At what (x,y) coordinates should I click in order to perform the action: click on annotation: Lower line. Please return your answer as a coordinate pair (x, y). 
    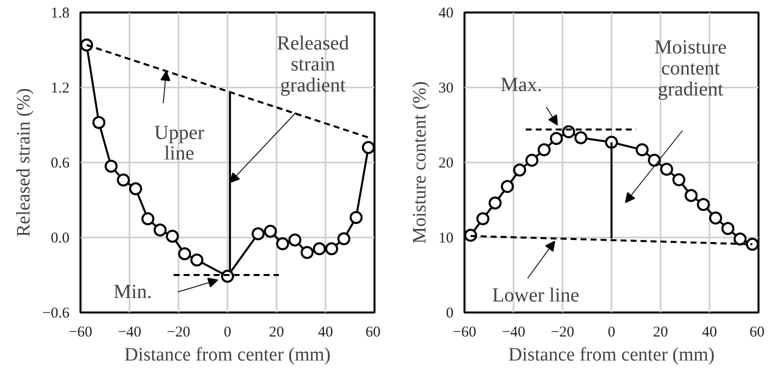
    Looking at the image, I should click on (536, 295).